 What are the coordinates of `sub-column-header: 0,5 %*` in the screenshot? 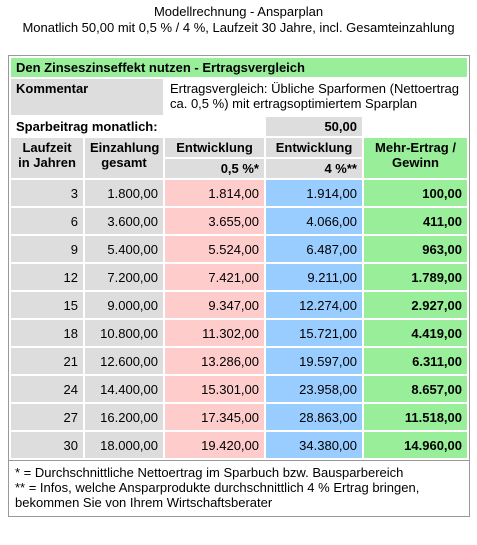 It's located at (214, 168).